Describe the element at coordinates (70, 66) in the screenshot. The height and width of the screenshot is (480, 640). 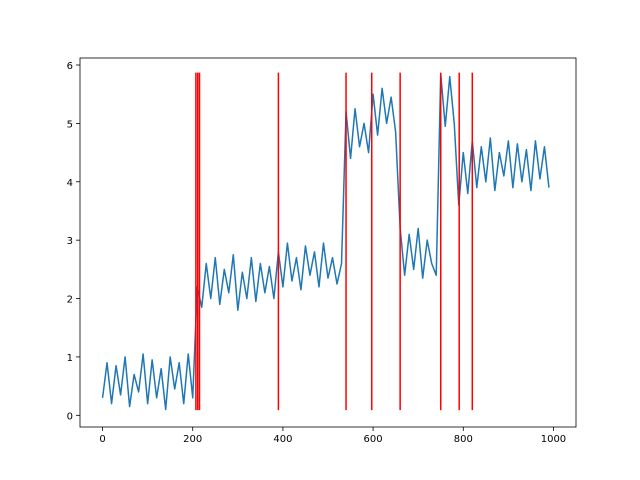
I see `y-tick-label: 6` at that location.